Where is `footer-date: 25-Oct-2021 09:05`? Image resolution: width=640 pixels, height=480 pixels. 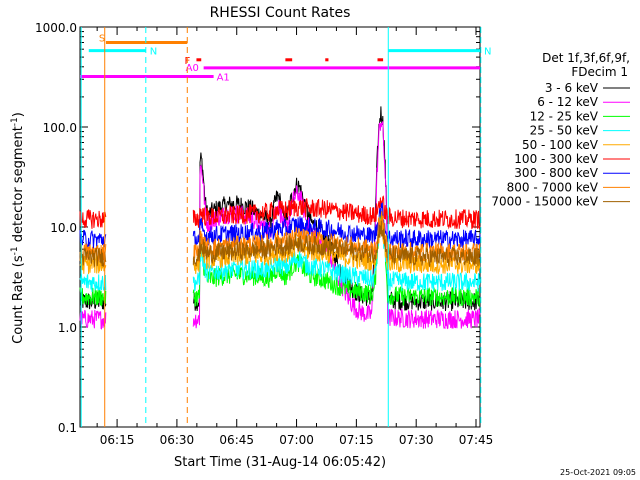 footer-date: 25-Oct-2021 09:05 is located at coordinates (598, 472).